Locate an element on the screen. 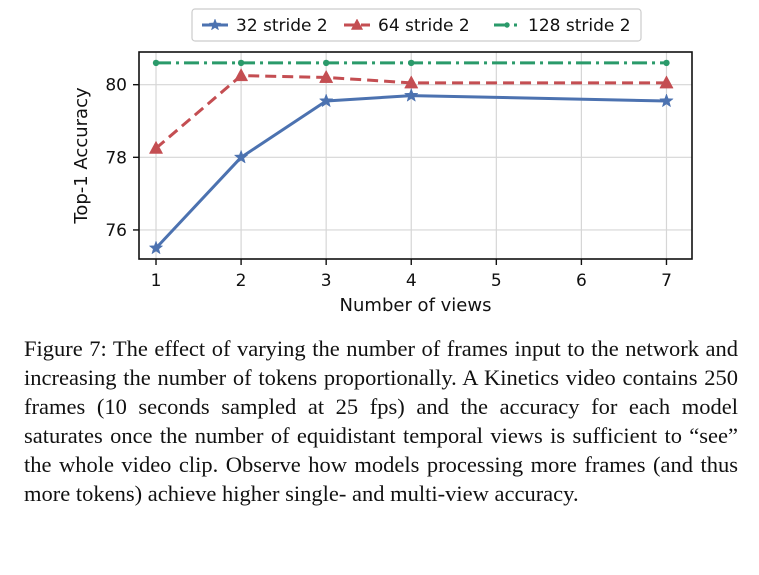  y-tick-label: 76 is located at coordinates (116, 231).